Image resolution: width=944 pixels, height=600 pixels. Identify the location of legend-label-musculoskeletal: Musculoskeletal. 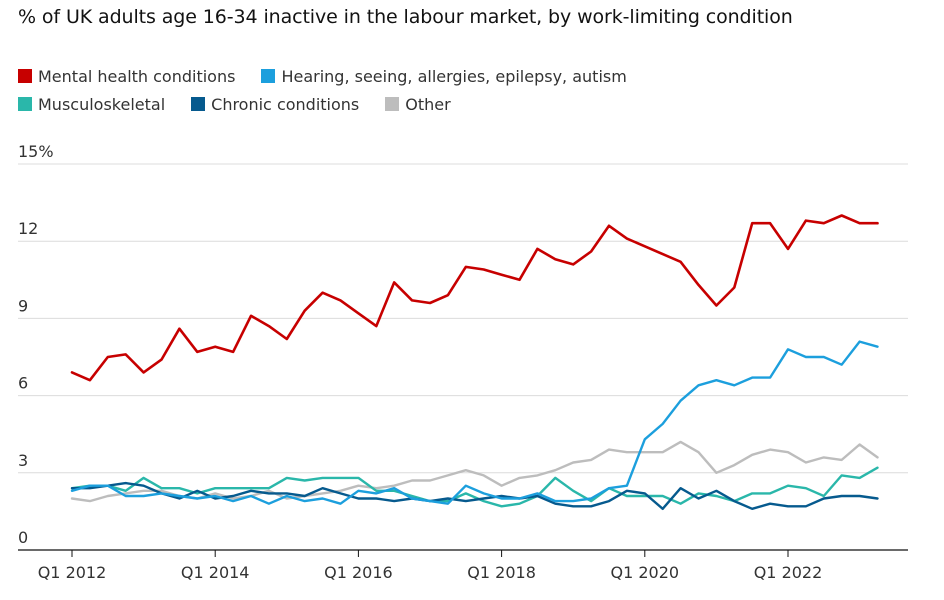
(102, 104).